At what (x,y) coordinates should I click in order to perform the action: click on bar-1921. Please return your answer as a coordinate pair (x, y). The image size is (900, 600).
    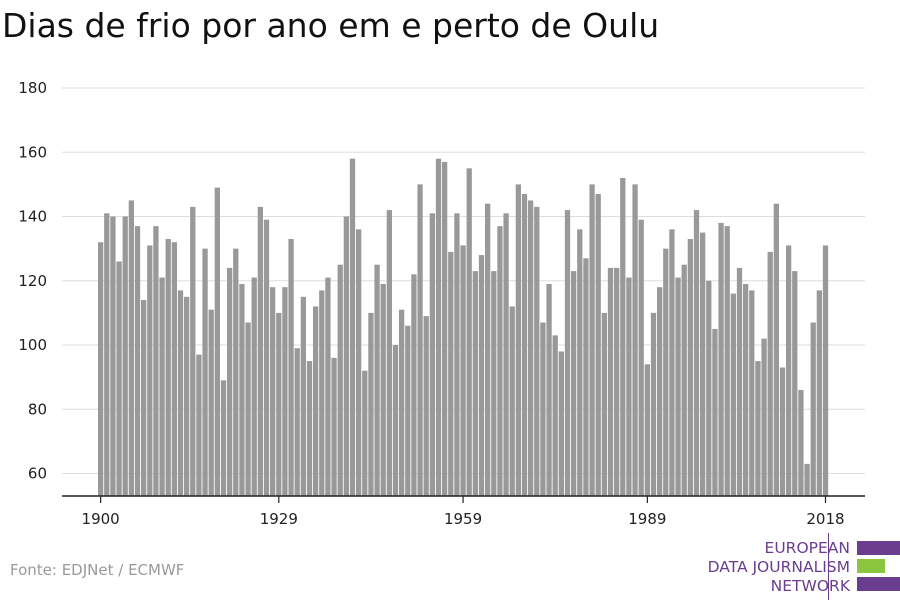
    Looking at the image, I should click on (230, 381).